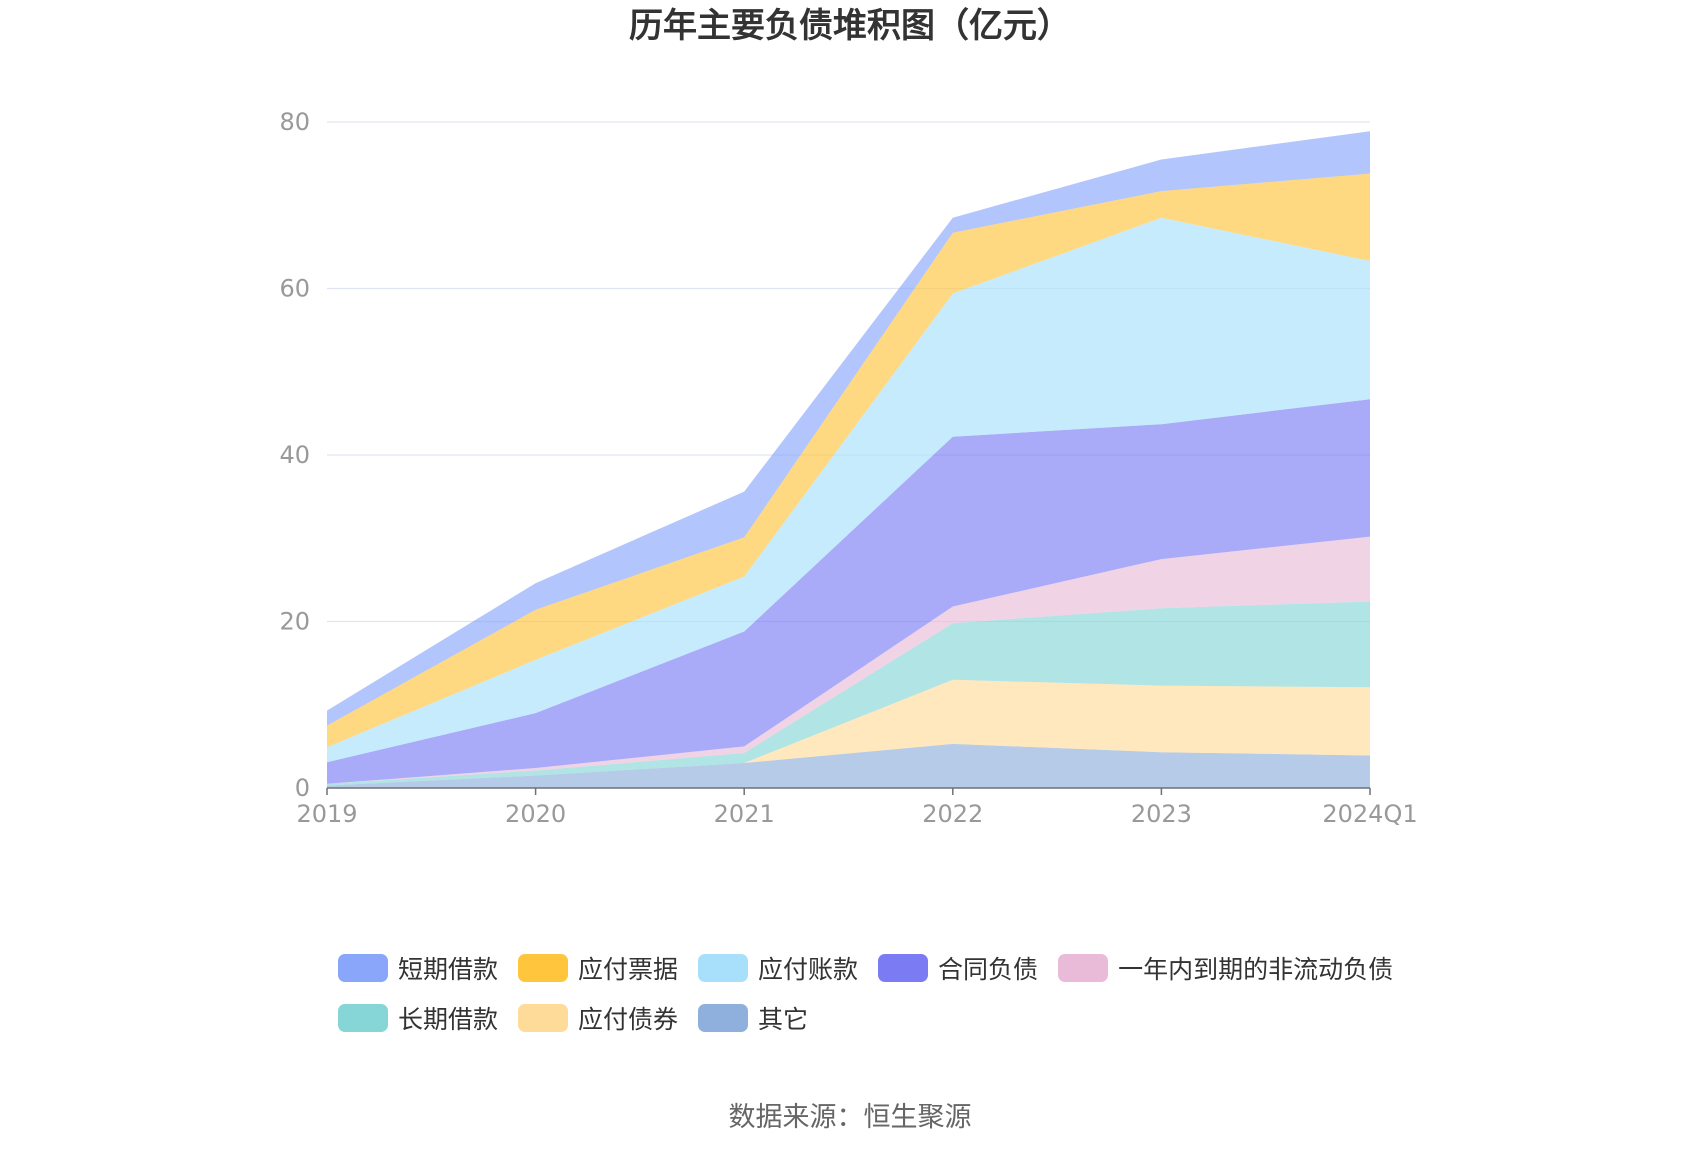 This screenshot has width=1700, height=1150. I want to click on legend-item: 长期借款, so click(418, 1018).